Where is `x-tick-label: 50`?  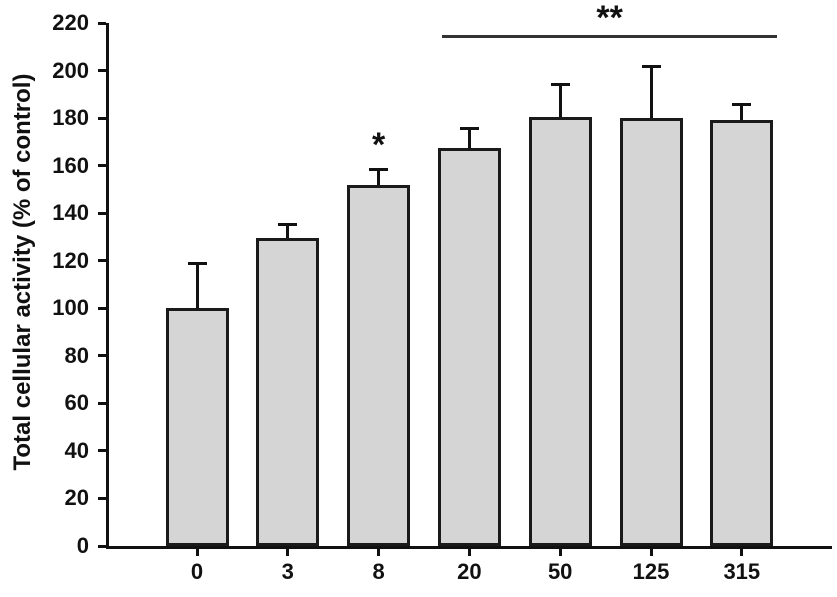 x-tick-label: 50 is located at coordinates (560, 571).